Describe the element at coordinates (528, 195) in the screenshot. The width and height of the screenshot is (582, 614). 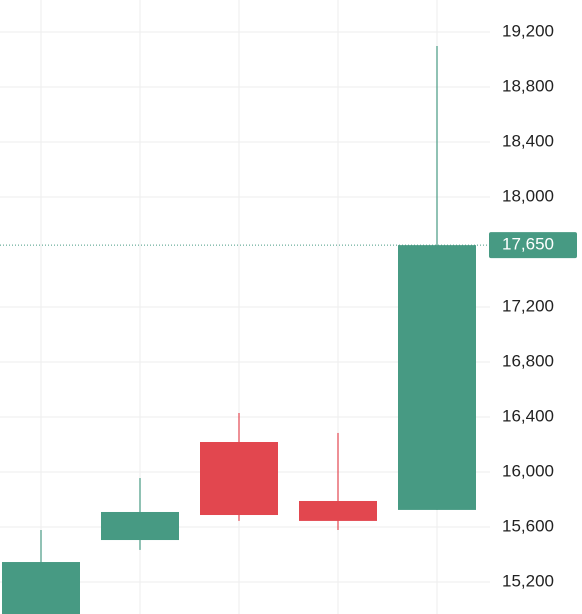
I see `y-tick-label: 18,000` at that location.